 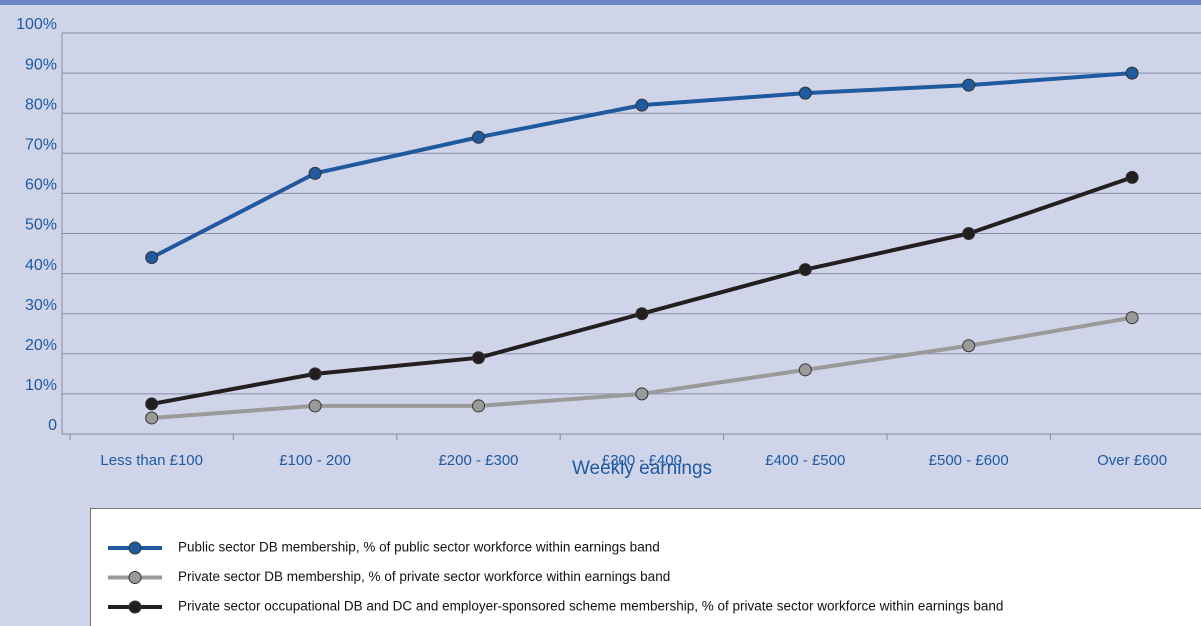 I want to click on x-tick-label: £100 - 200, so click(x=315, y=460).